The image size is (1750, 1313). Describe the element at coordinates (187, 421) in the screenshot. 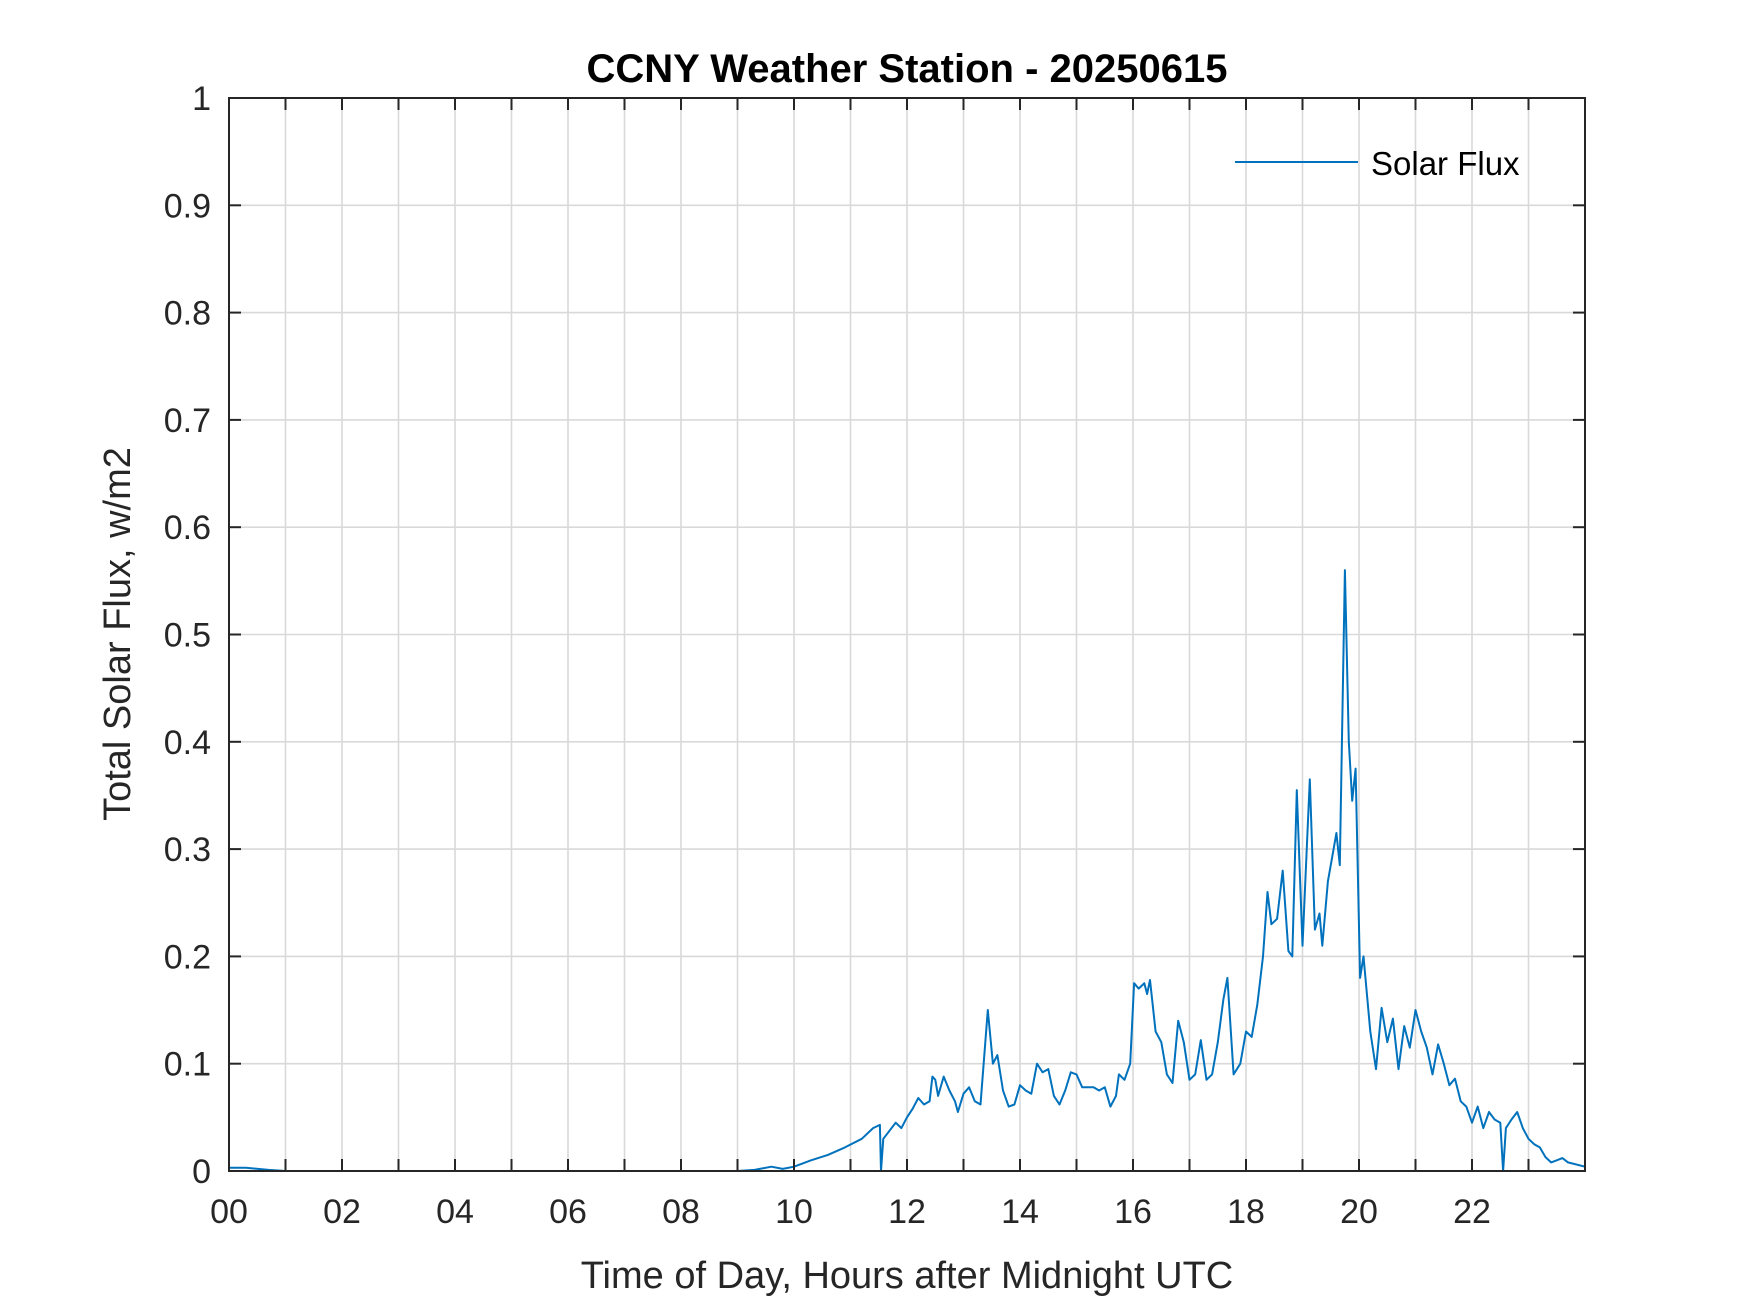

I see `y-tick-label: 0.7` at that location.